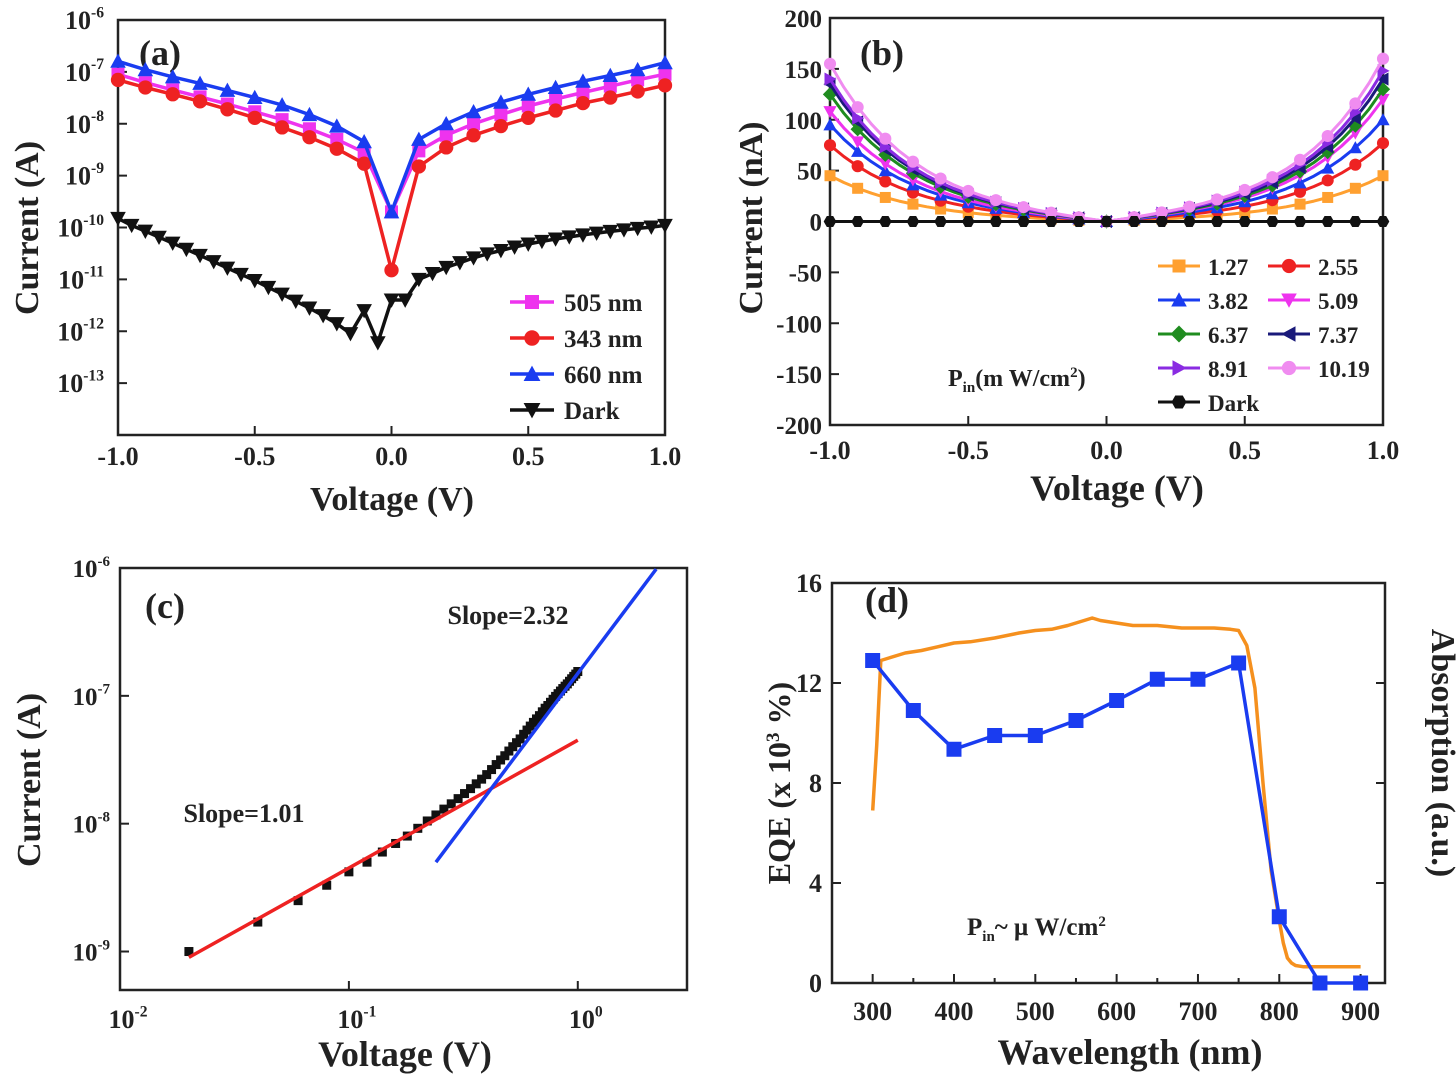 The width and height of the screenshot is (1456, 1083). Describe the element at coordinates (1082, 379) in the screenshot. I see `legend-title-end-b: )` at that location.